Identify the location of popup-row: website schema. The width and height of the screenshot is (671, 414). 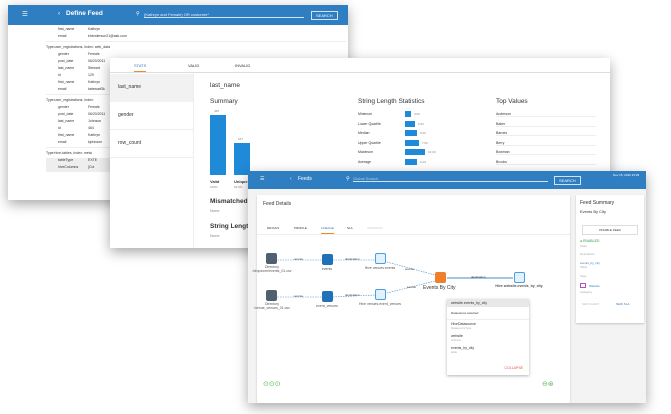
(488, 338).